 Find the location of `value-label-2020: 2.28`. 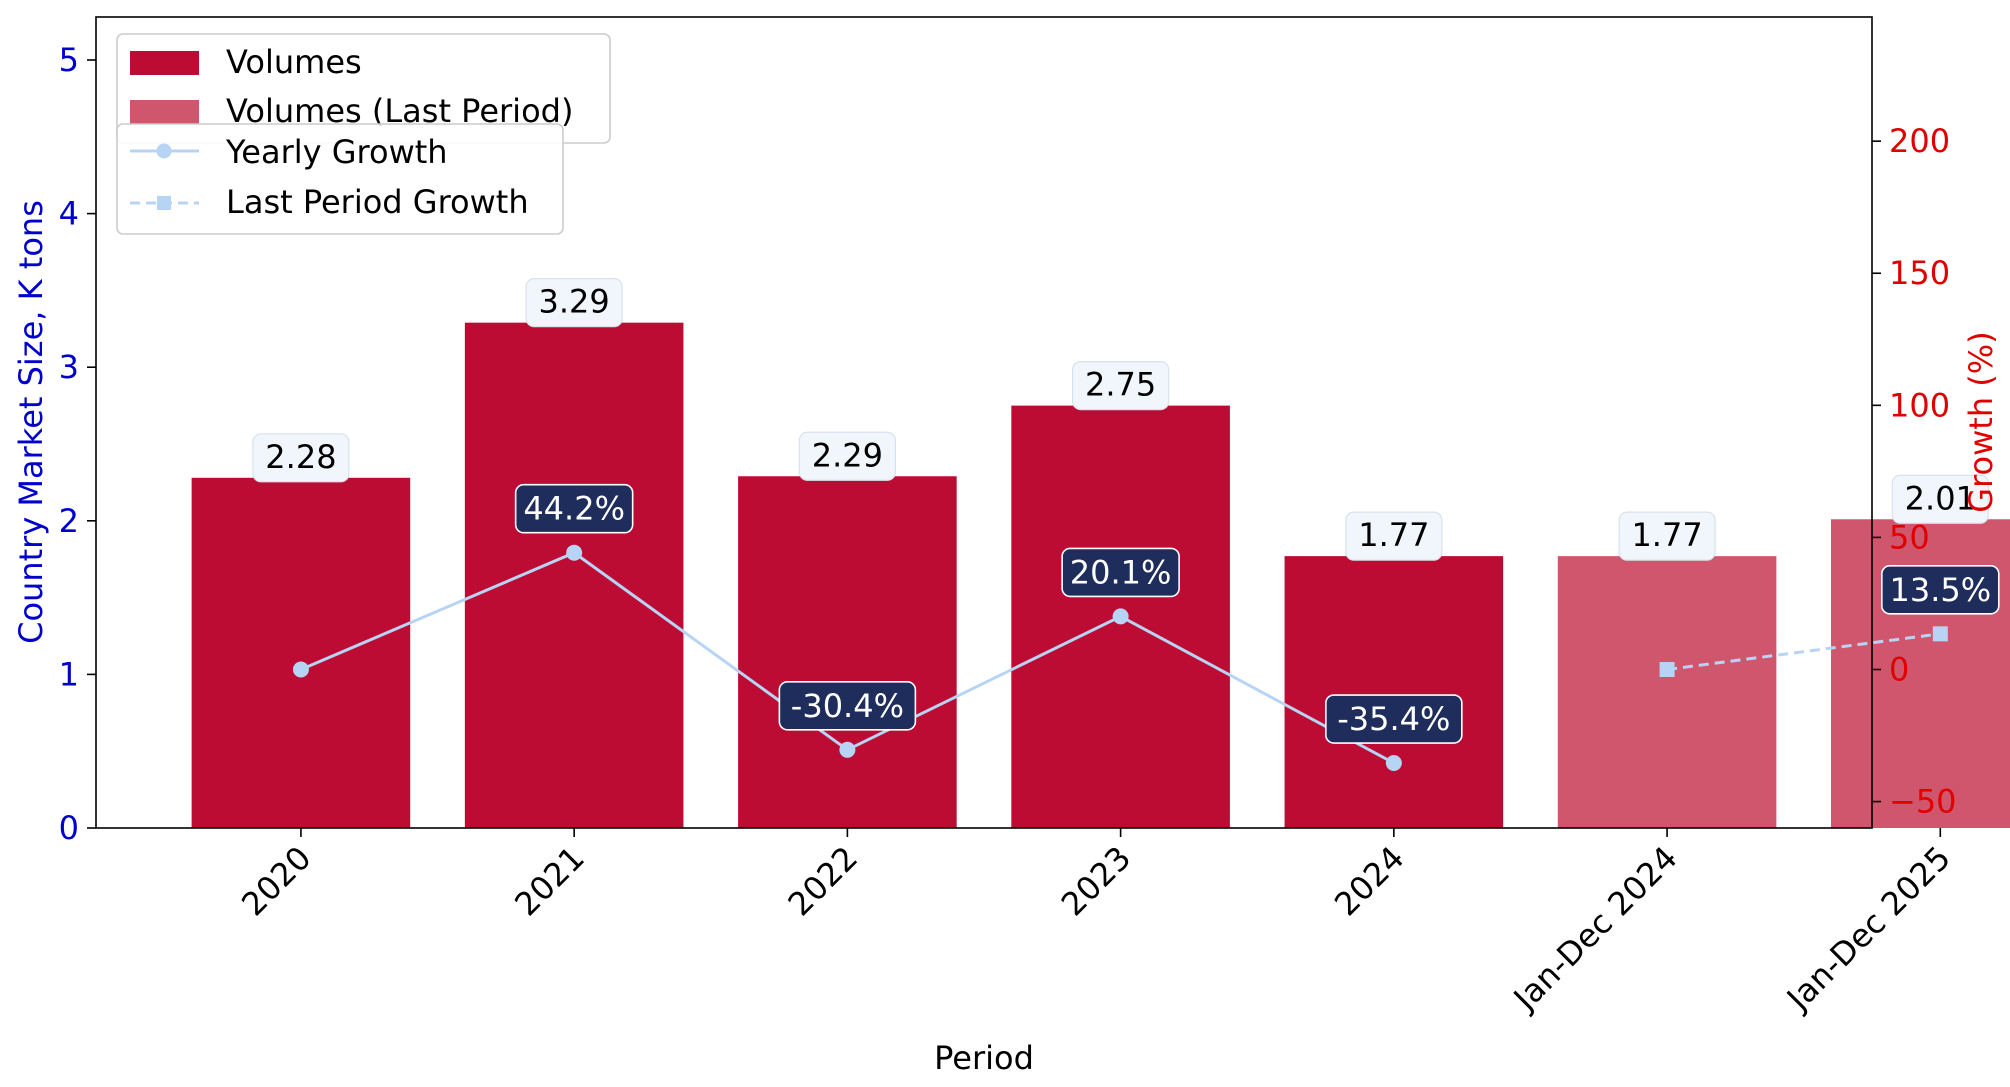

value-label-2020: 2.28 is located at coordinates (301, 458).